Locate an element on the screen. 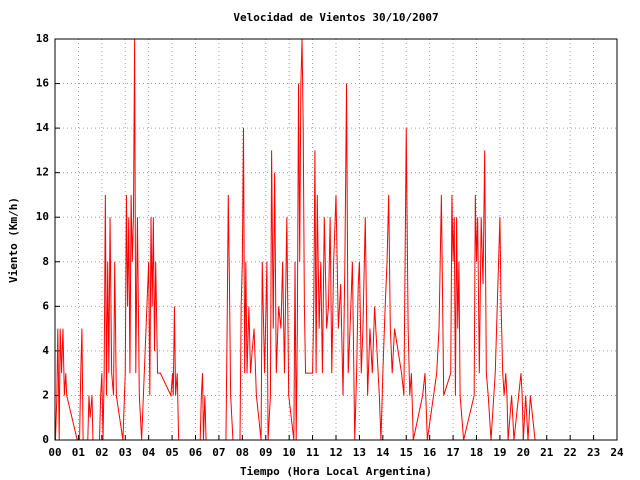 The width and height of the screenshot is (640, 480). y-tick-label: 12 is located at coordinates (42, 172).